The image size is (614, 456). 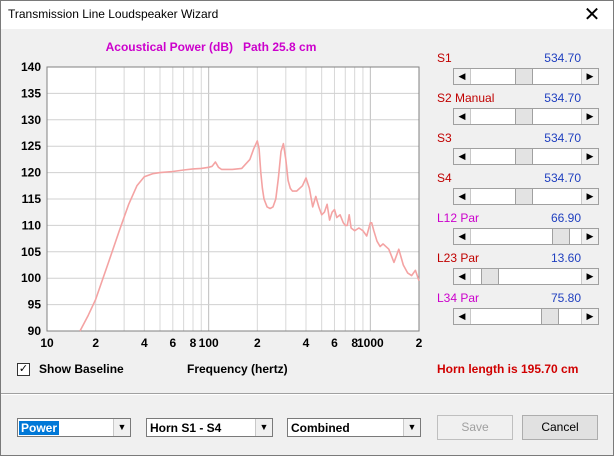 What do you see at coordinates (31, 252) in the screenshot?
I see `y-tick-label: 105` at bounding box center [31, 252].